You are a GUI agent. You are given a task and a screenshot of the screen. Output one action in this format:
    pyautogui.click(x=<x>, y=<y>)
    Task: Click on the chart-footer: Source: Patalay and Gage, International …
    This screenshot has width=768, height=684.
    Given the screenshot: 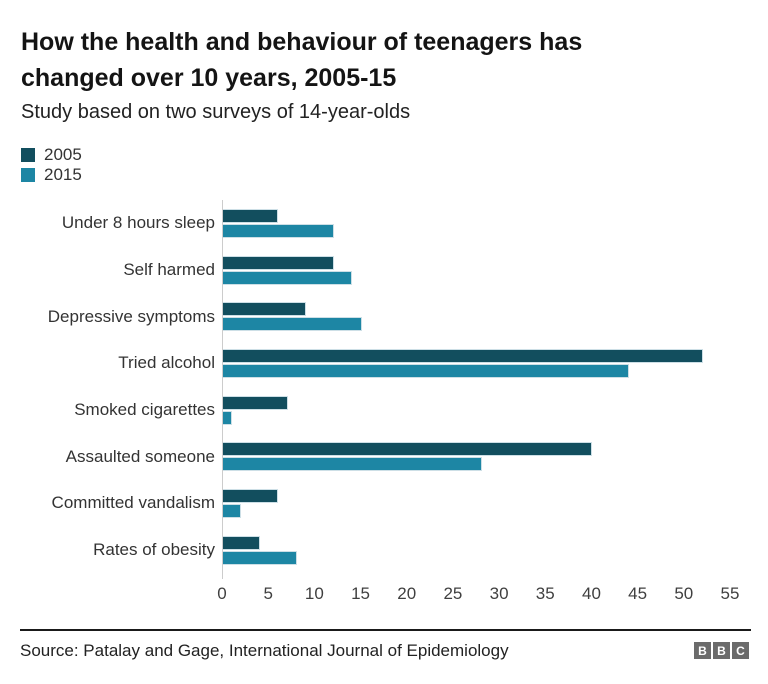 What is the action you would take?
    pyautogui.click(x=384, y=651)
    